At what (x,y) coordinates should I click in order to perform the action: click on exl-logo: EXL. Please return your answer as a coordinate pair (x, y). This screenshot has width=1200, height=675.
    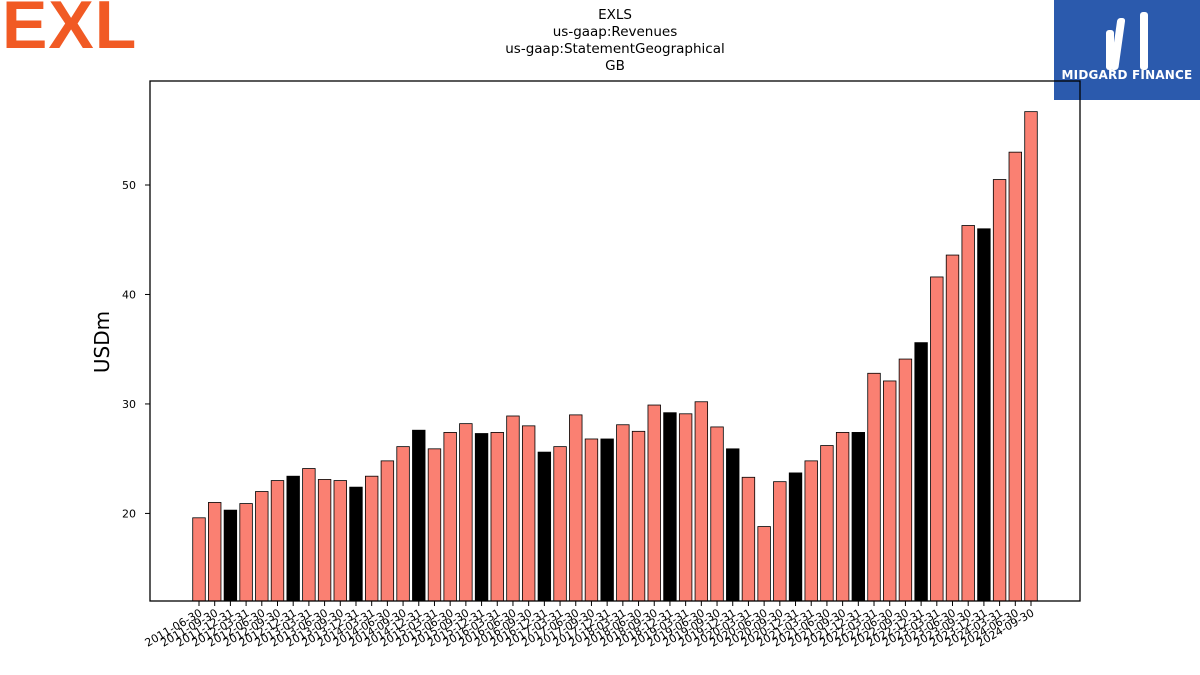
    Looking at the image, I should click on (69, 32).